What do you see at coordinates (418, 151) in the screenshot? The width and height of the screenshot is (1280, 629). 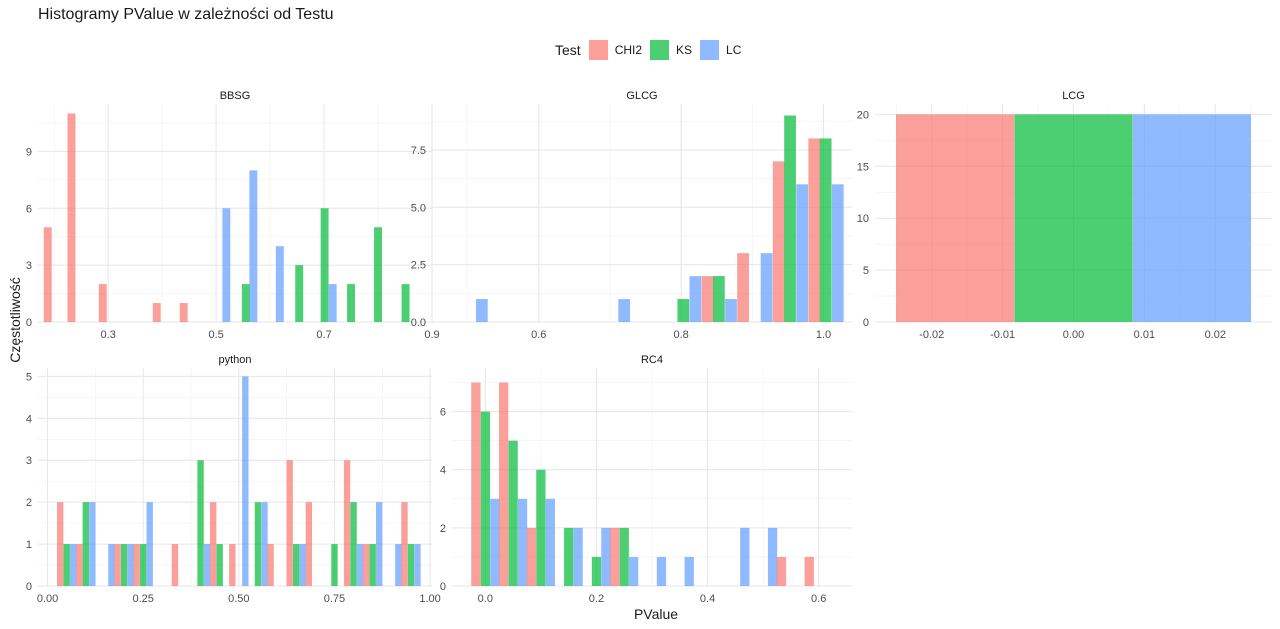 I see `y-tick-label: 7.5` at bounding box center [418, 151].